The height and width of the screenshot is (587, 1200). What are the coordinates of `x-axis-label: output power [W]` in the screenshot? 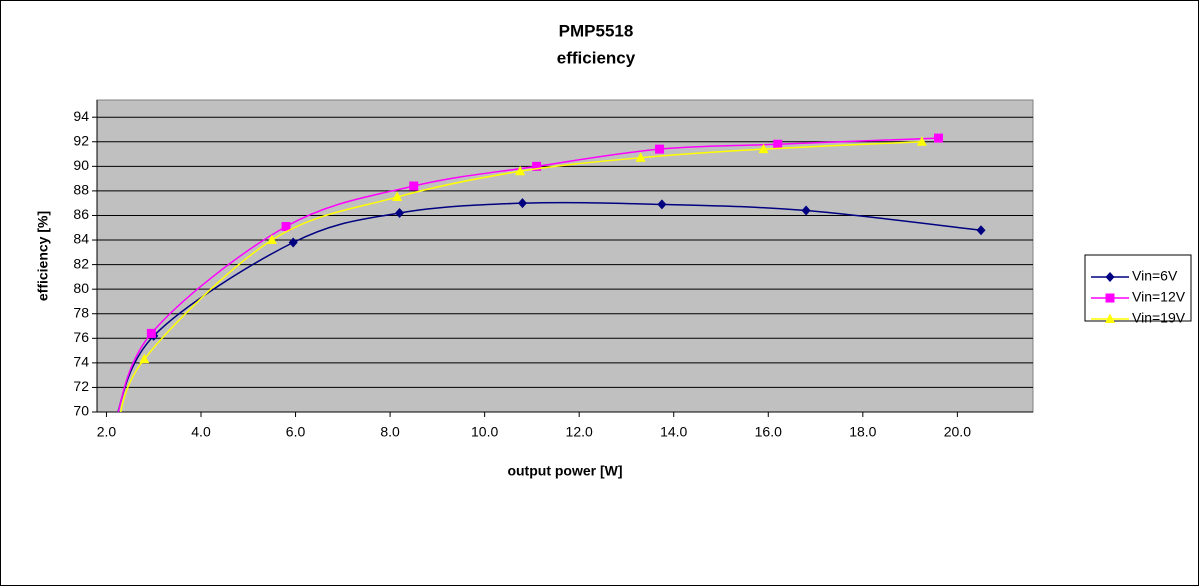 It's located at (564, 471).